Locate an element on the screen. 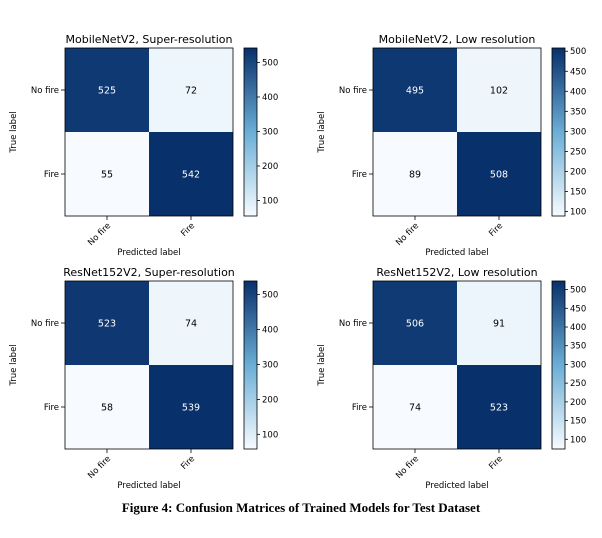  cell-value-label: 508 is located at coordinates (499, 175).